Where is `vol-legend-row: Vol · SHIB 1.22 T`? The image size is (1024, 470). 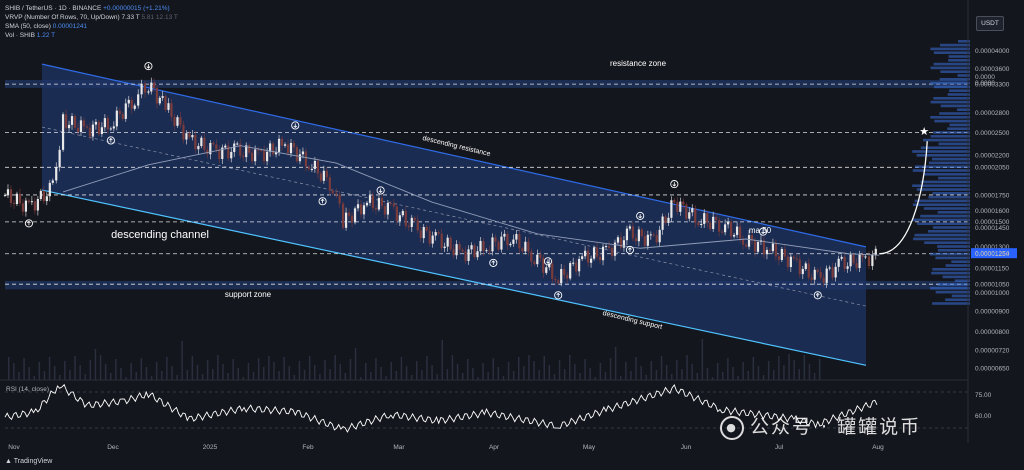 vol-legend-row: Vol · SHIB 1.22 T is located at coordinates (30, 35).